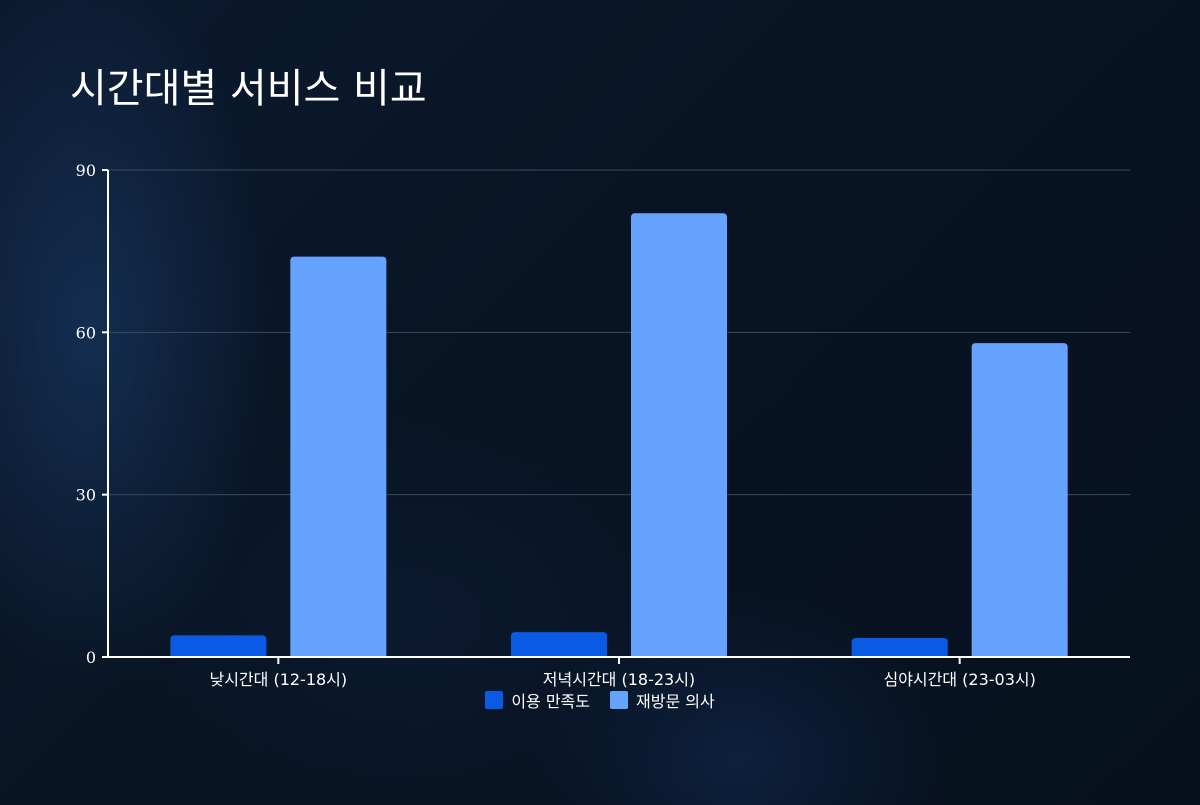  What do you see at coordinates (91, 657) in the screenshot?
I see `y-tick-label: 0` at bounding box center [91, 657].